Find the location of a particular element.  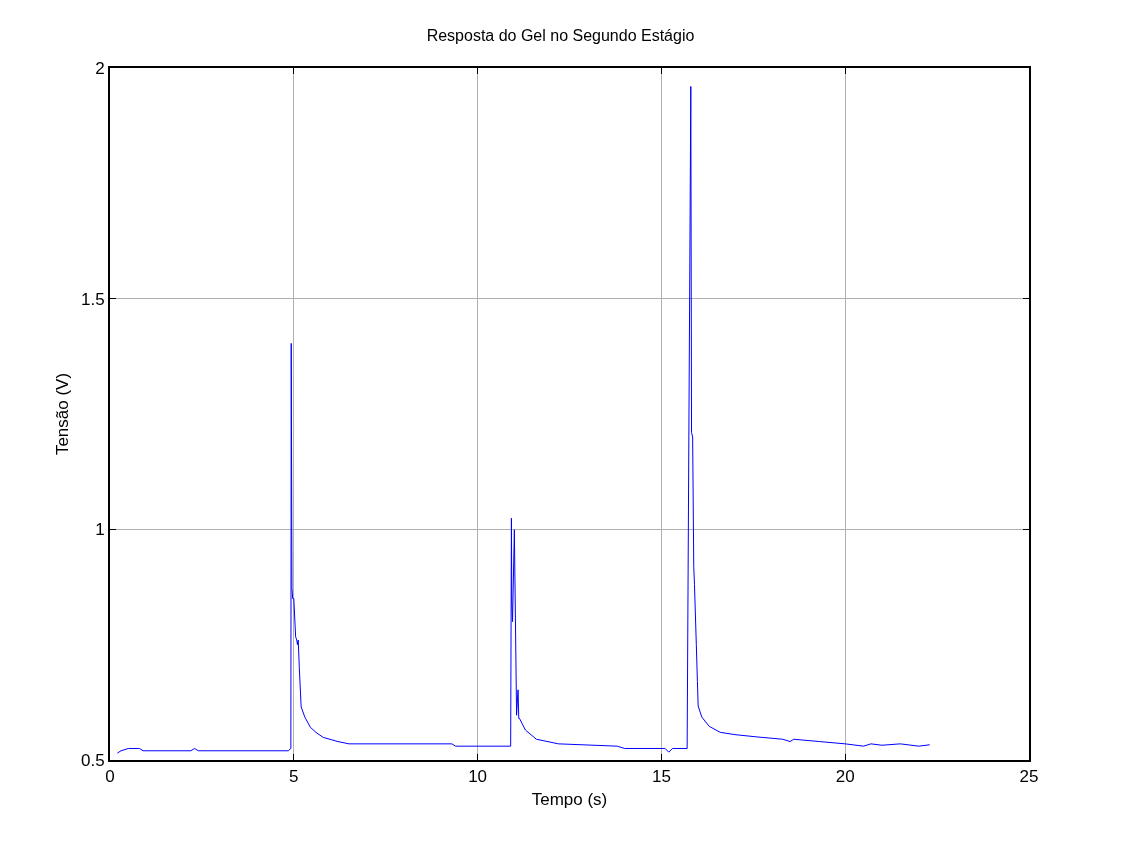

y-tick-label: 2 is located at coordinates (100, 68).